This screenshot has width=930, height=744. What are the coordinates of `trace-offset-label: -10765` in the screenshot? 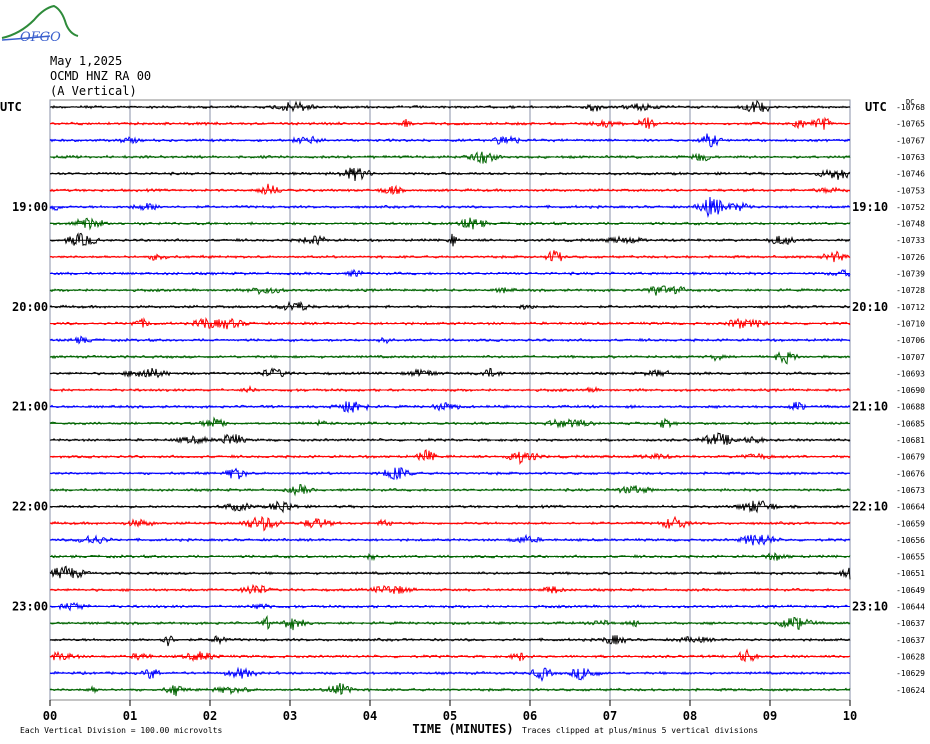 It's located at (910, 124).